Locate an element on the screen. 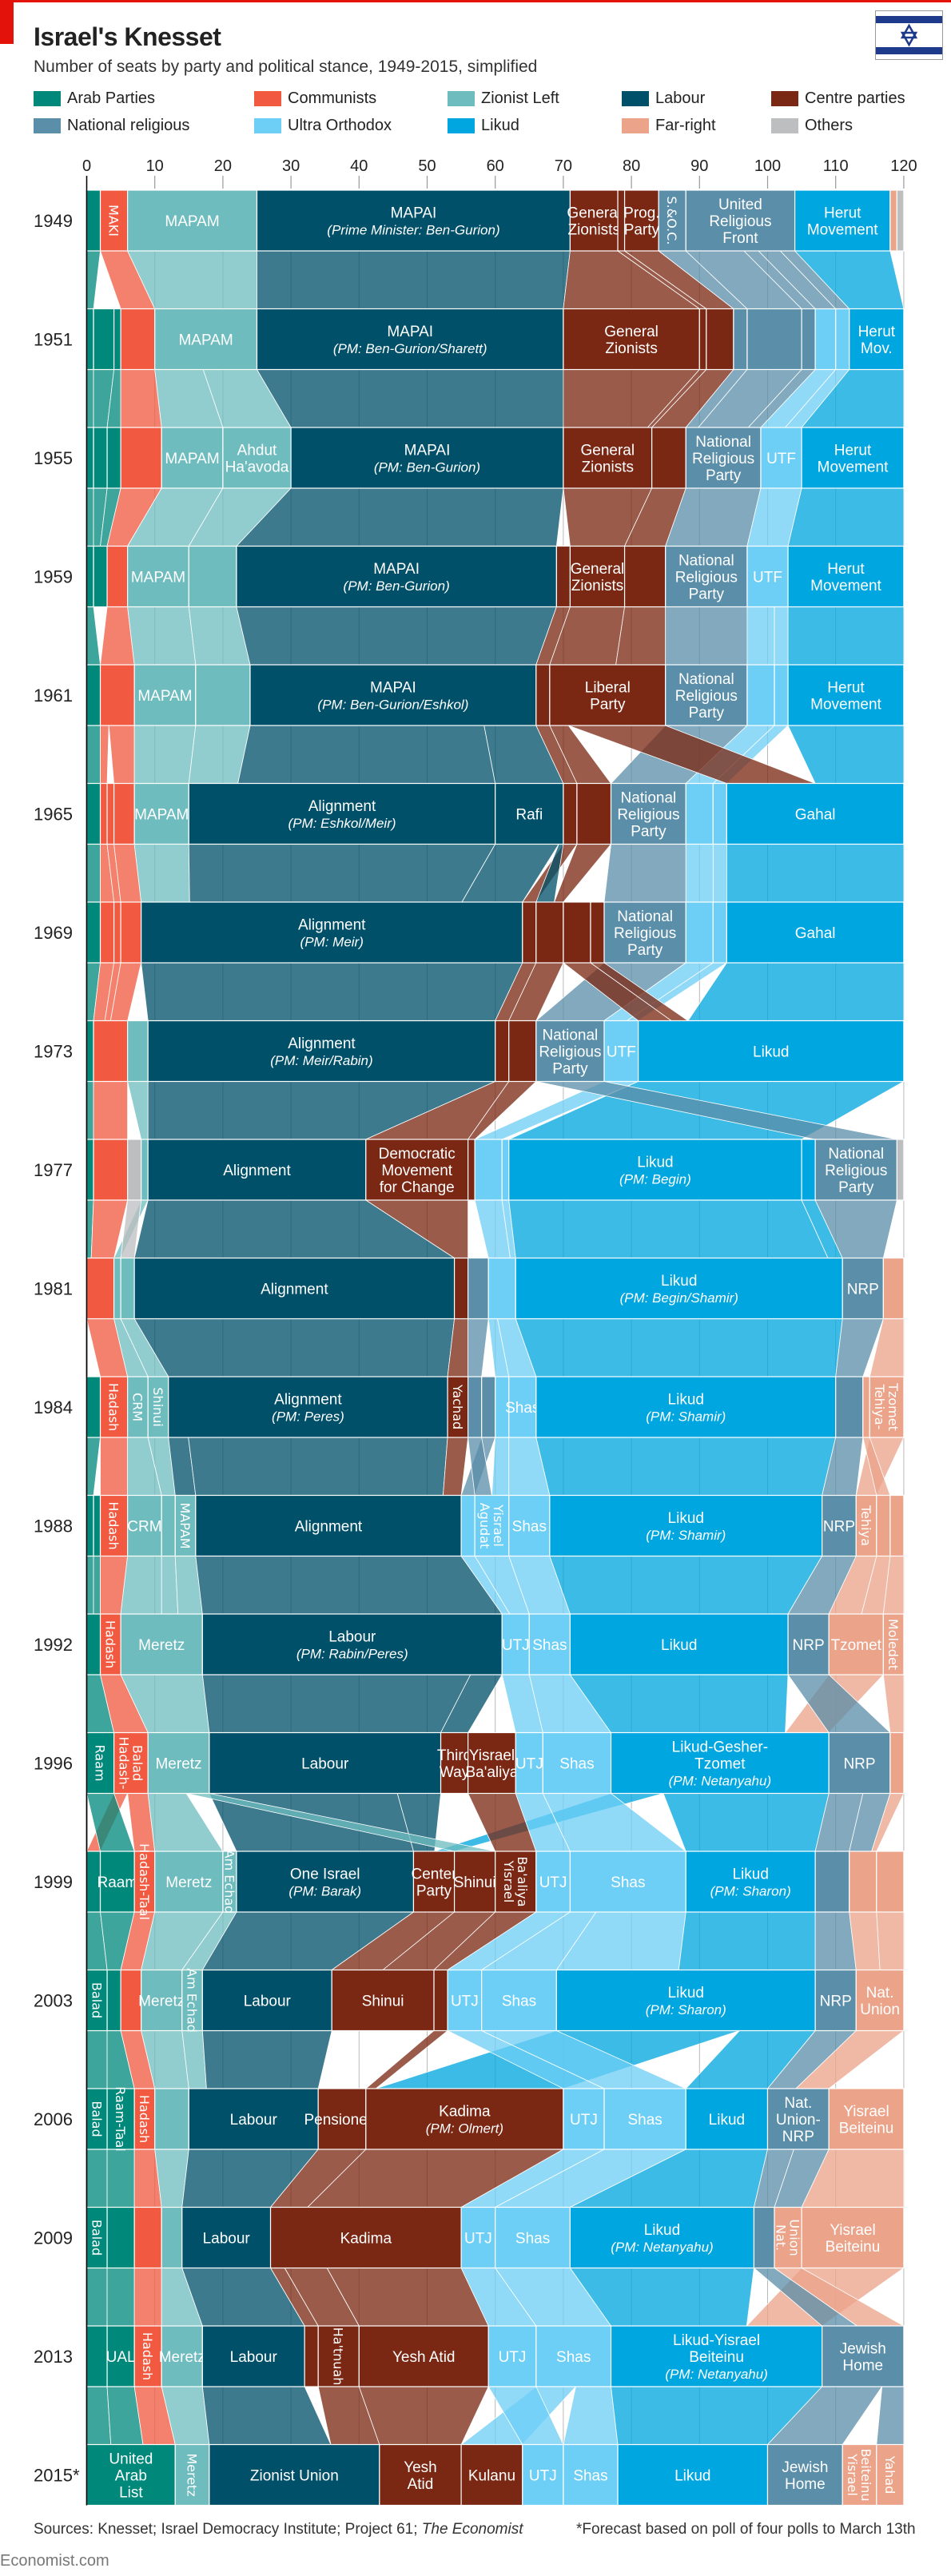 This screenshot has height=2576, width=951. year-label: 2003 is located at coordinates (53, 2001).